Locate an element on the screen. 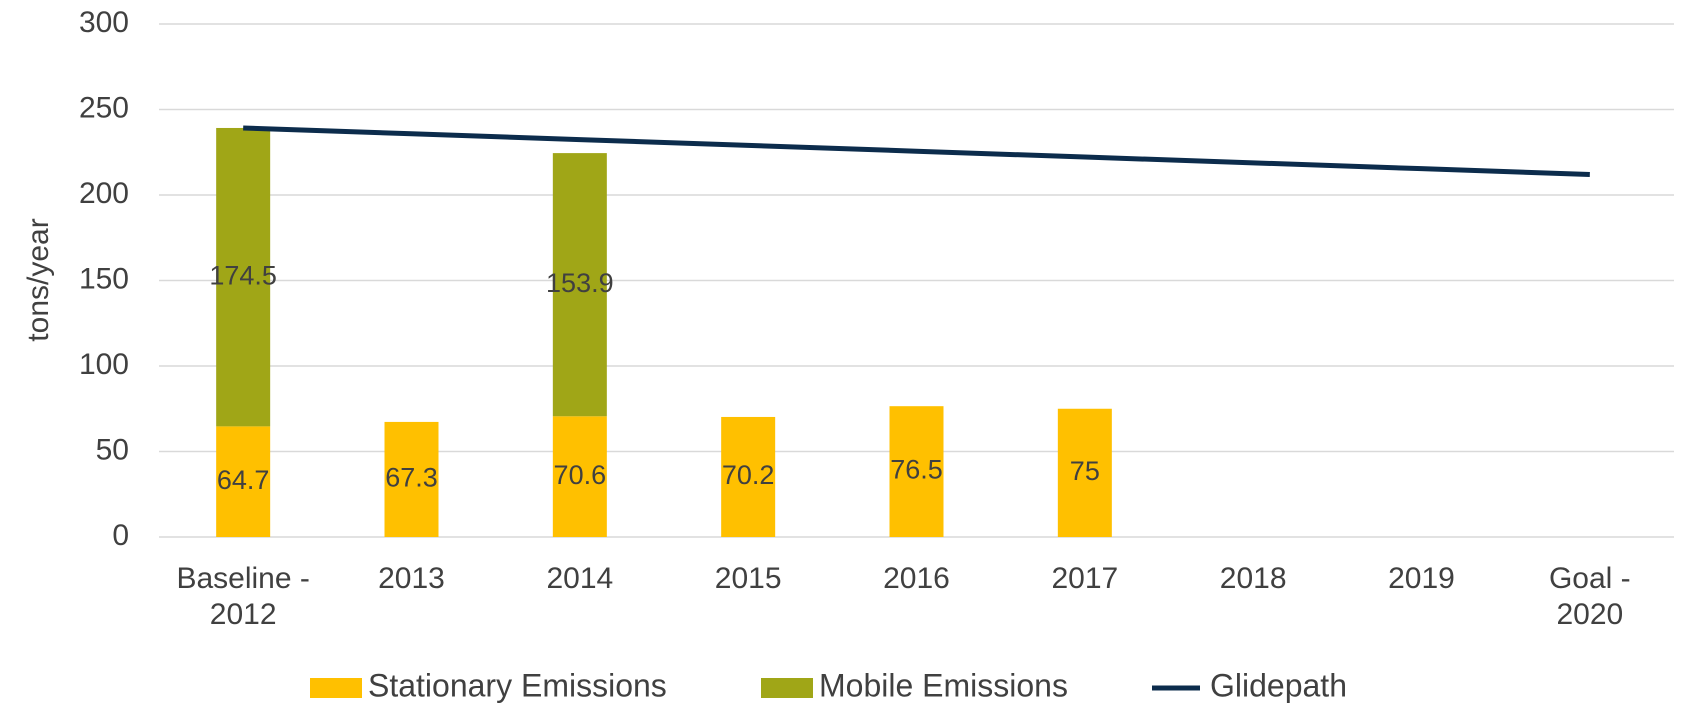  line is located at coordinates (916, 151).